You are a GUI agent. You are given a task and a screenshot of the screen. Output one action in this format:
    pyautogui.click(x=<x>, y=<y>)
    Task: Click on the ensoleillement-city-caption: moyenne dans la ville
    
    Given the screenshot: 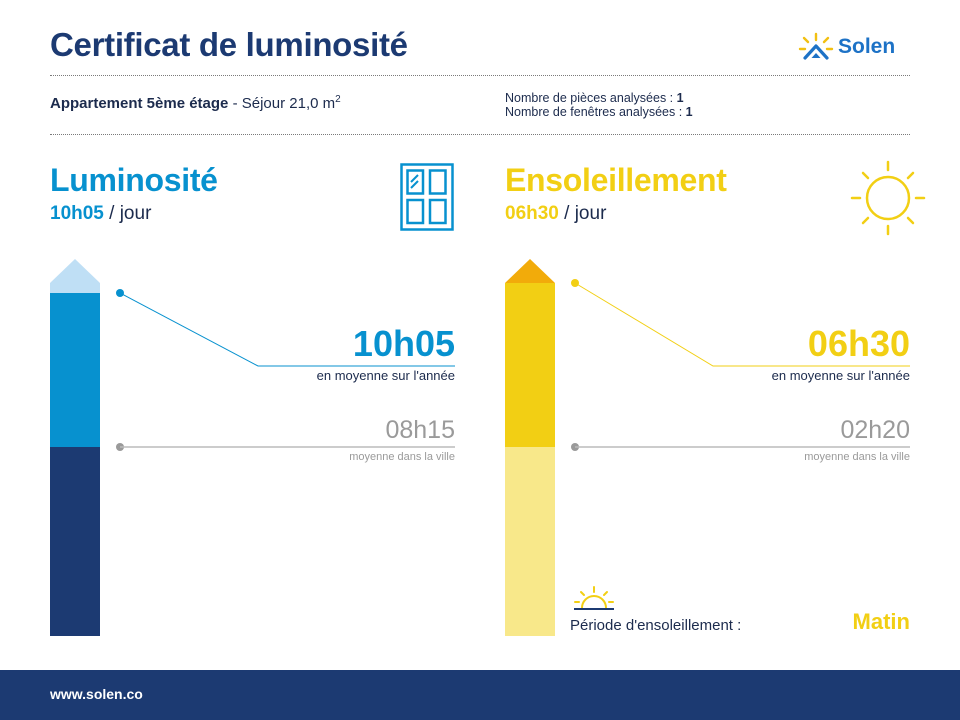 What is the action you would take?
    pyautogui.click(x=857, y=457)
    